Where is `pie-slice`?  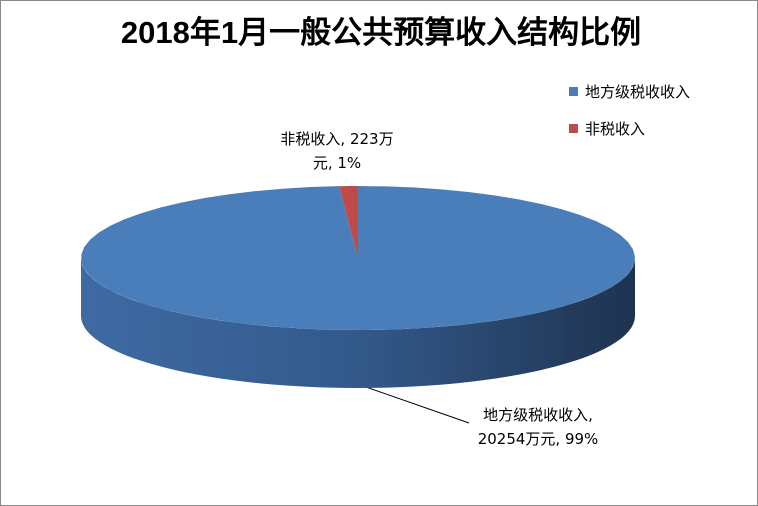
pie-slice is located at coordinates (348, 222).